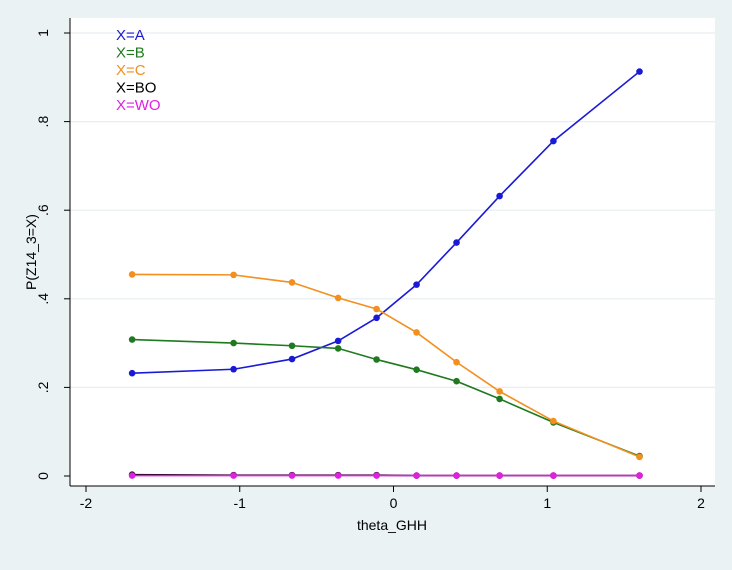 The height and width of the screenshot is (570, 732). Describe the element at coordinates (43, 210) in the screenshot. I see `y-tick-label: .6` at that location.